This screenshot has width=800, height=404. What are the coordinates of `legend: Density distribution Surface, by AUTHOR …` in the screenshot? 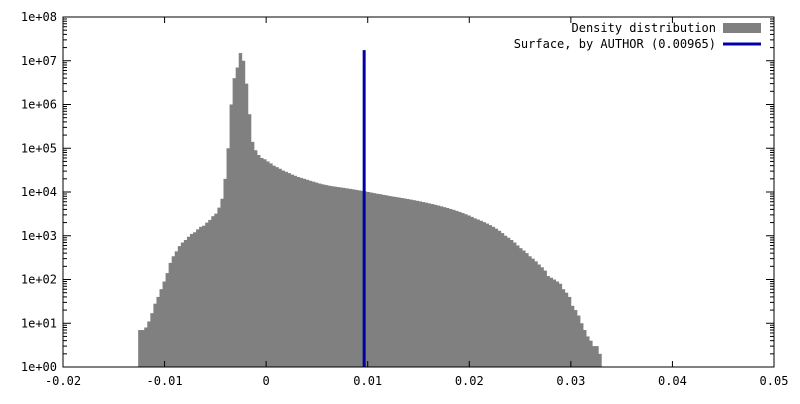 It's located at (637, 36).